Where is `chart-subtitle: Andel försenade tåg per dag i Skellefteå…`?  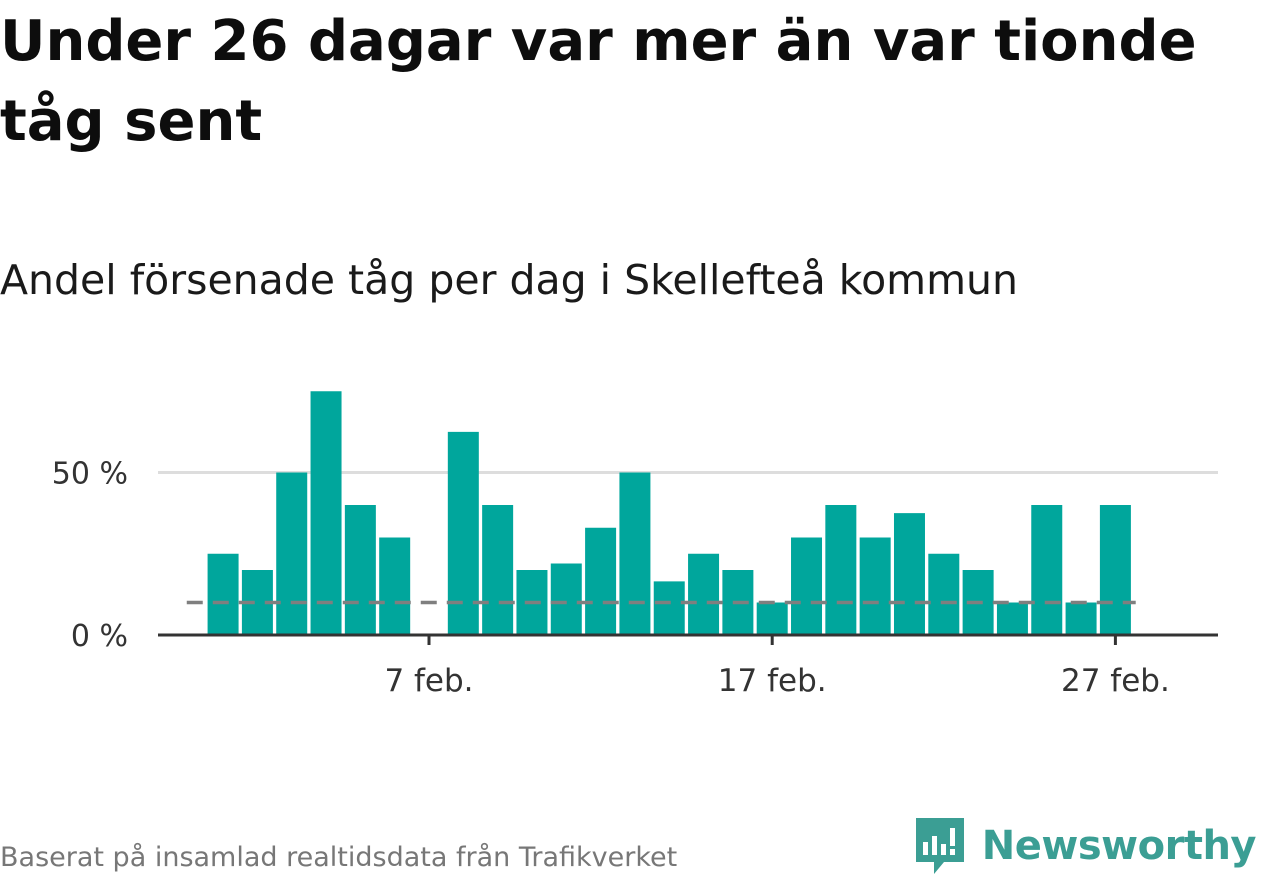
chart-subtitle: Andel försenade tåg per dag i Skellefteå… is located at coordinates (509, 280).